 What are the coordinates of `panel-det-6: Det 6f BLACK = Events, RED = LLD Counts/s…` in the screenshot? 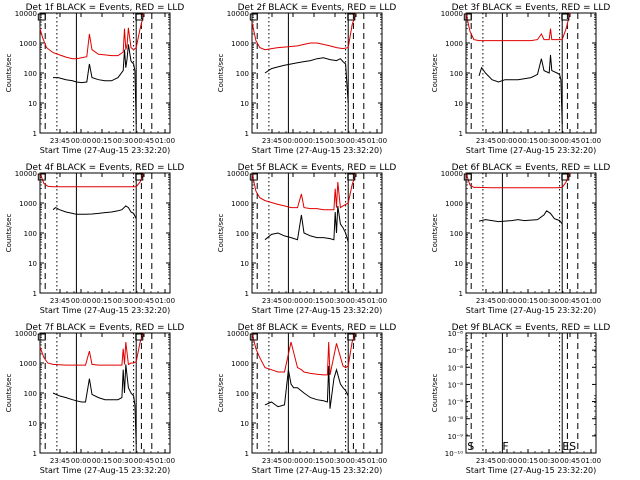 It's located at (520, 239).